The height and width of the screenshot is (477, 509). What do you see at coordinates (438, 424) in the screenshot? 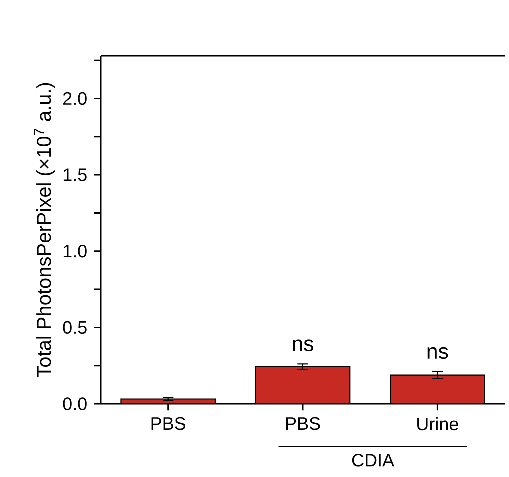
I see `x-tick-label: Urine` at bounding box center [438, 424].